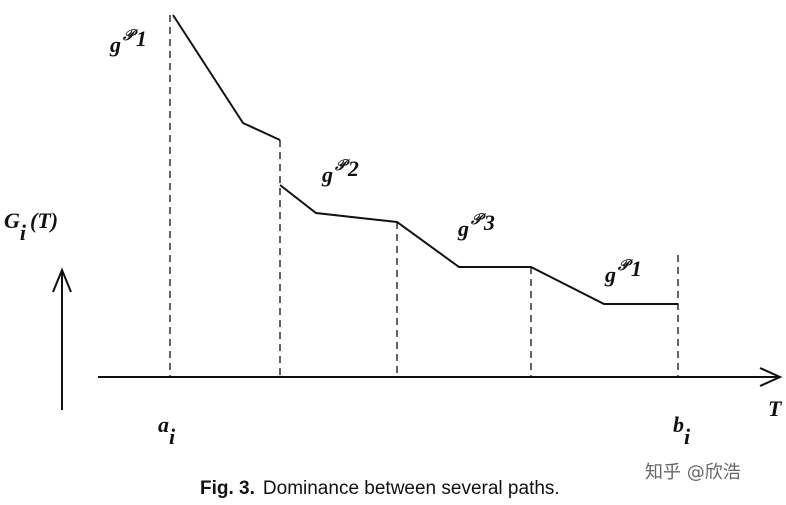  Describe the element at coordinates (411, 488) in the screenshot. I see `label-part: Dominance between several paths.` at that location.